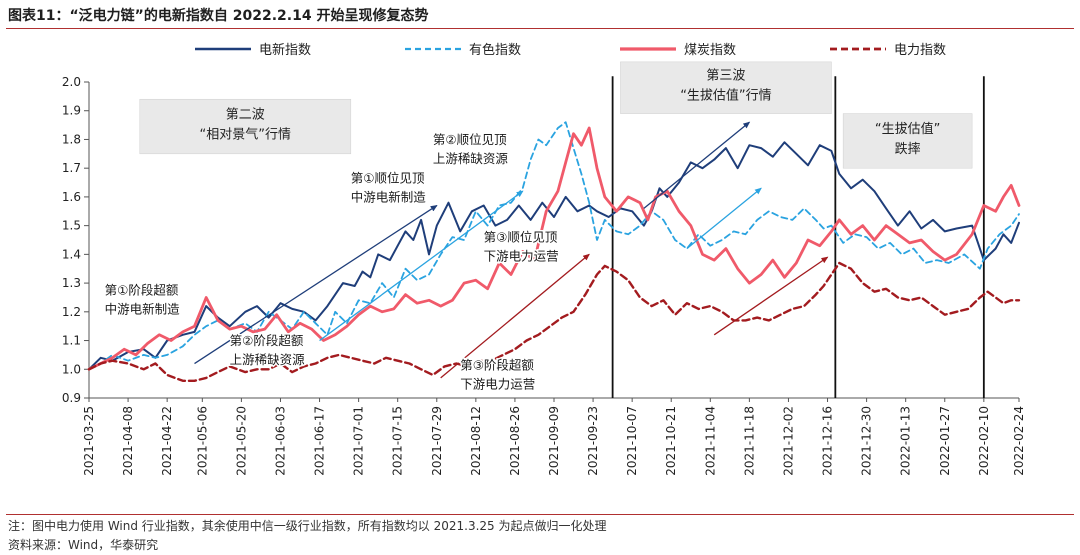  What do you see at coordinates (678, 50) in the screenshot?
I see `legend-item: 煤炭指数` at bounding box center [678, 50].